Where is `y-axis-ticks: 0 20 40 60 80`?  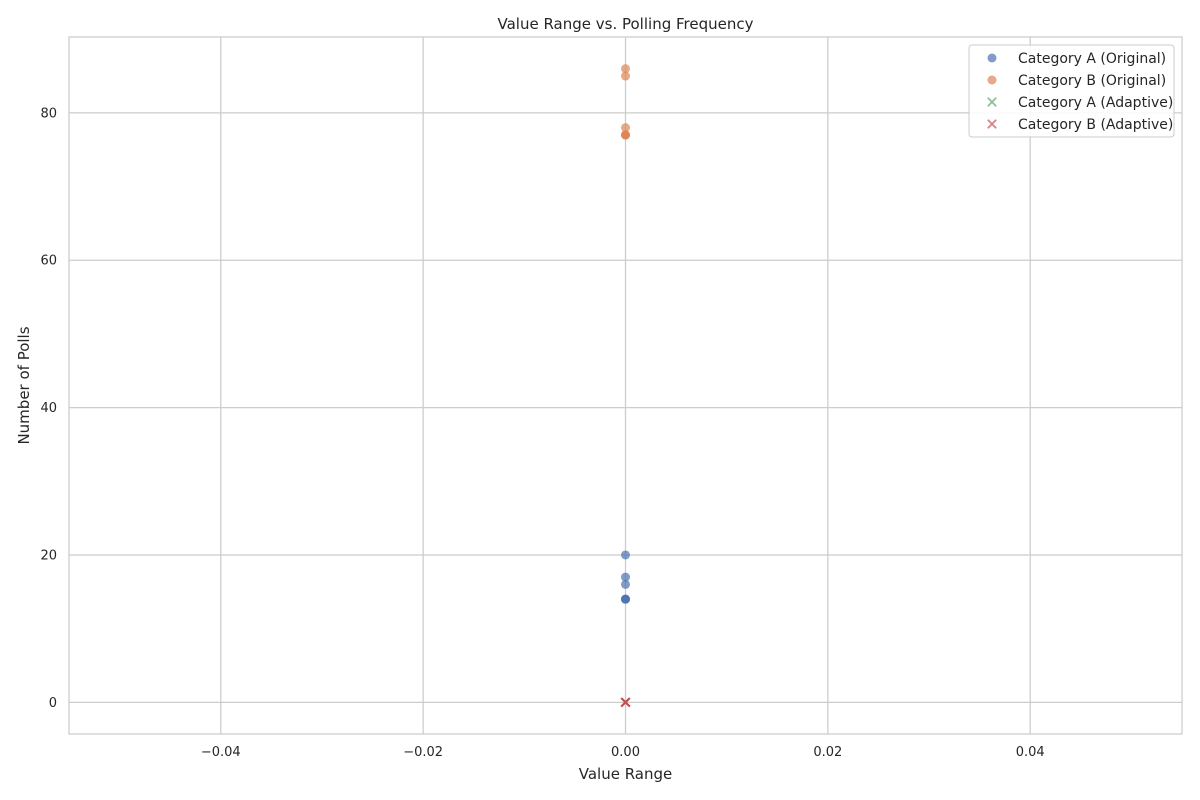 y-axis-ticks: 0 20 40 60 80 is located at coordinates (48, 408).